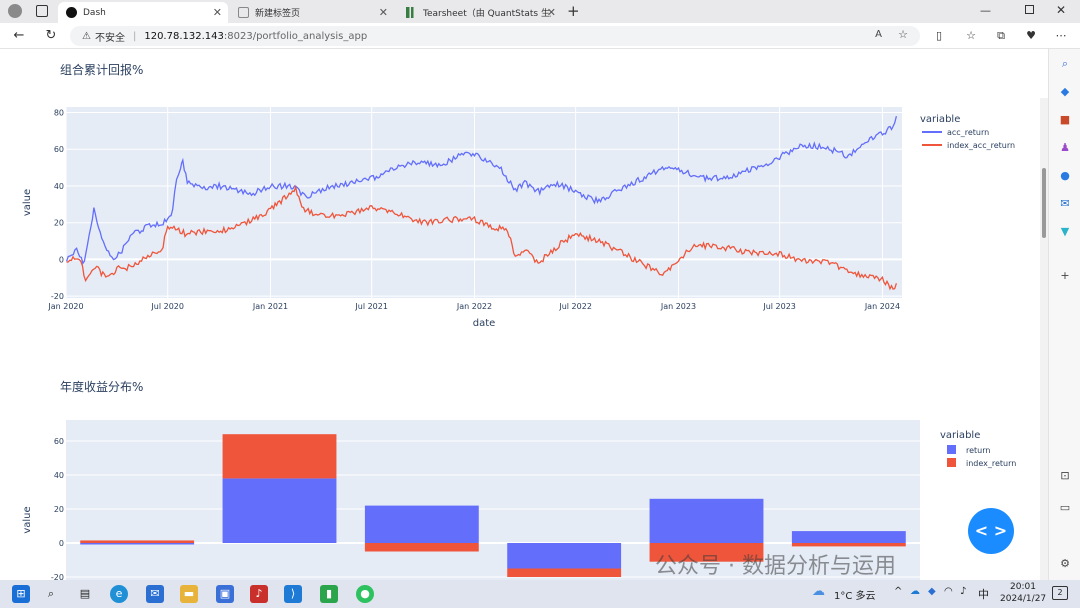  Describe the element at coordinates (1061, 35) in the screenshot. I see `more-menu-icon: ⋯` at that location.